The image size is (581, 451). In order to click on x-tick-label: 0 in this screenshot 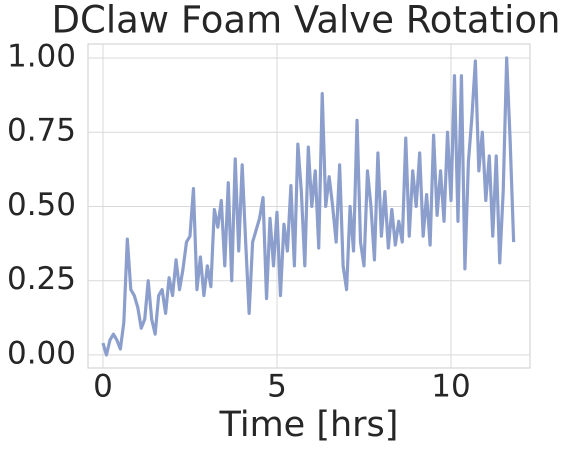, I will do `click(103, 387)`.